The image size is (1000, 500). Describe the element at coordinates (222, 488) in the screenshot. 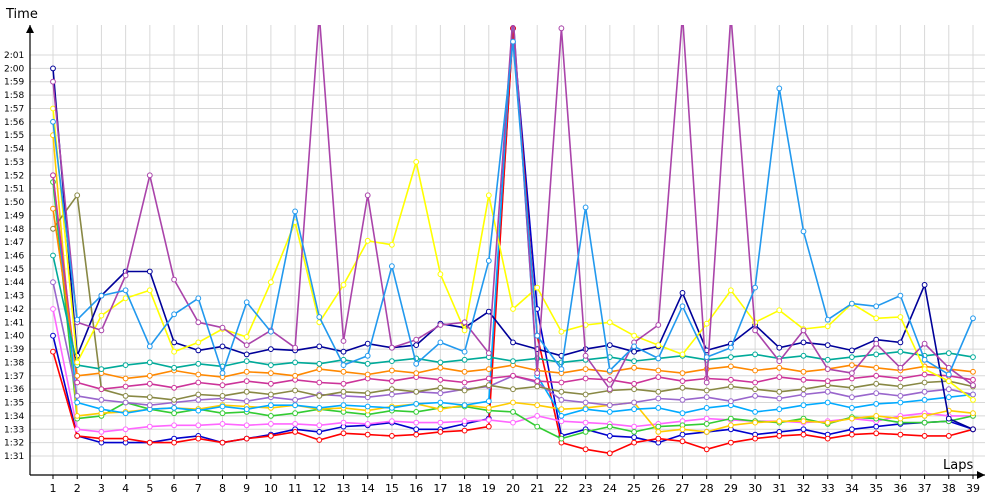

I see `x-tick-label: 8` at that location.